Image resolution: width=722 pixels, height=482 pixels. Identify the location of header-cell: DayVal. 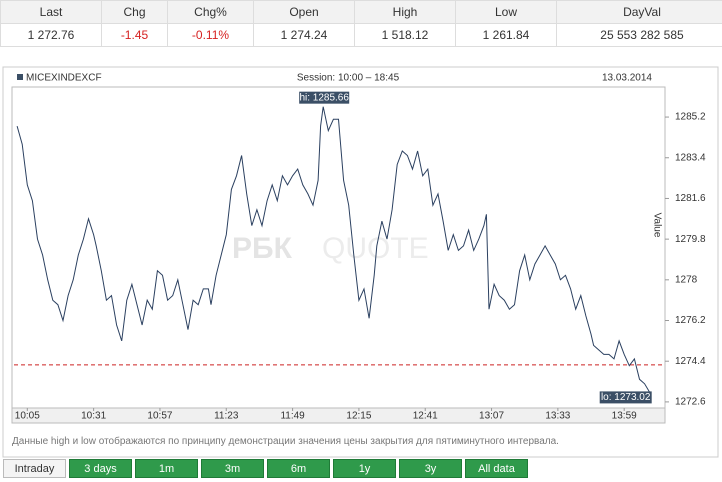
(639, 12).